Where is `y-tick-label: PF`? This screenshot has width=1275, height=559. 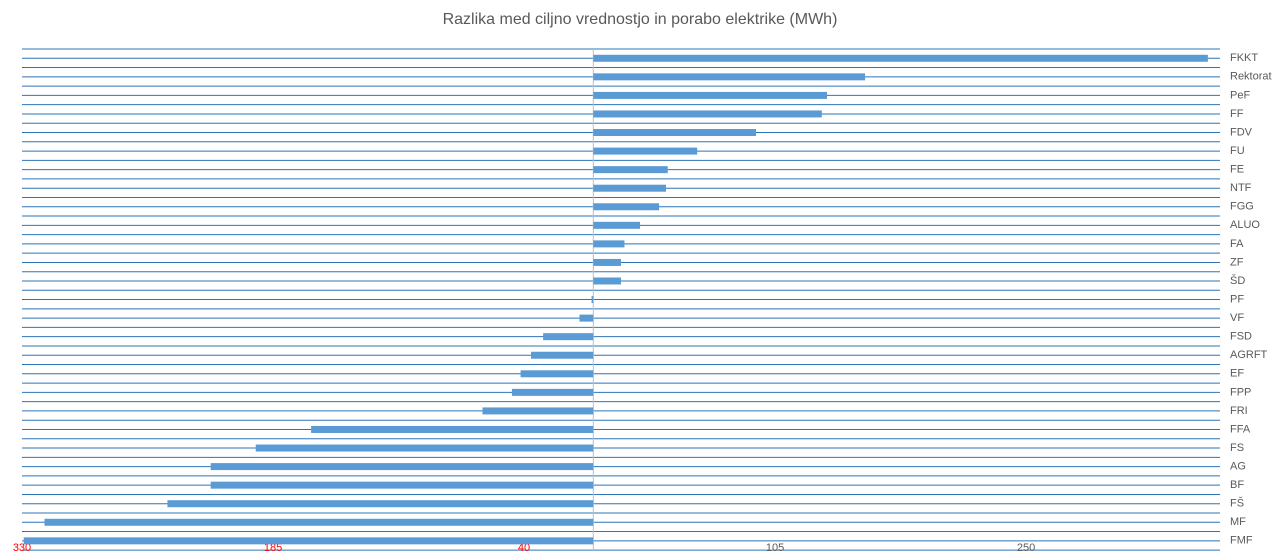
y-tick-label: PF is located at coordinates (1237, 299).